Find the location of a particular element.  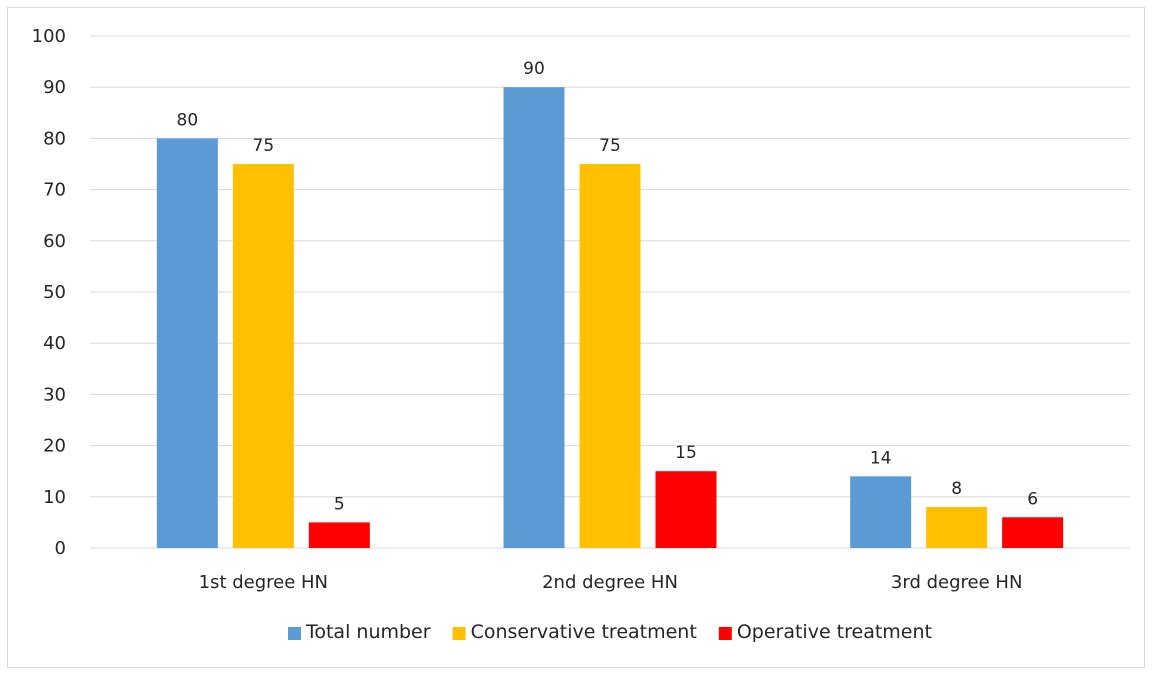

y-tick-label: 40 is located at coordinates (54, 343).